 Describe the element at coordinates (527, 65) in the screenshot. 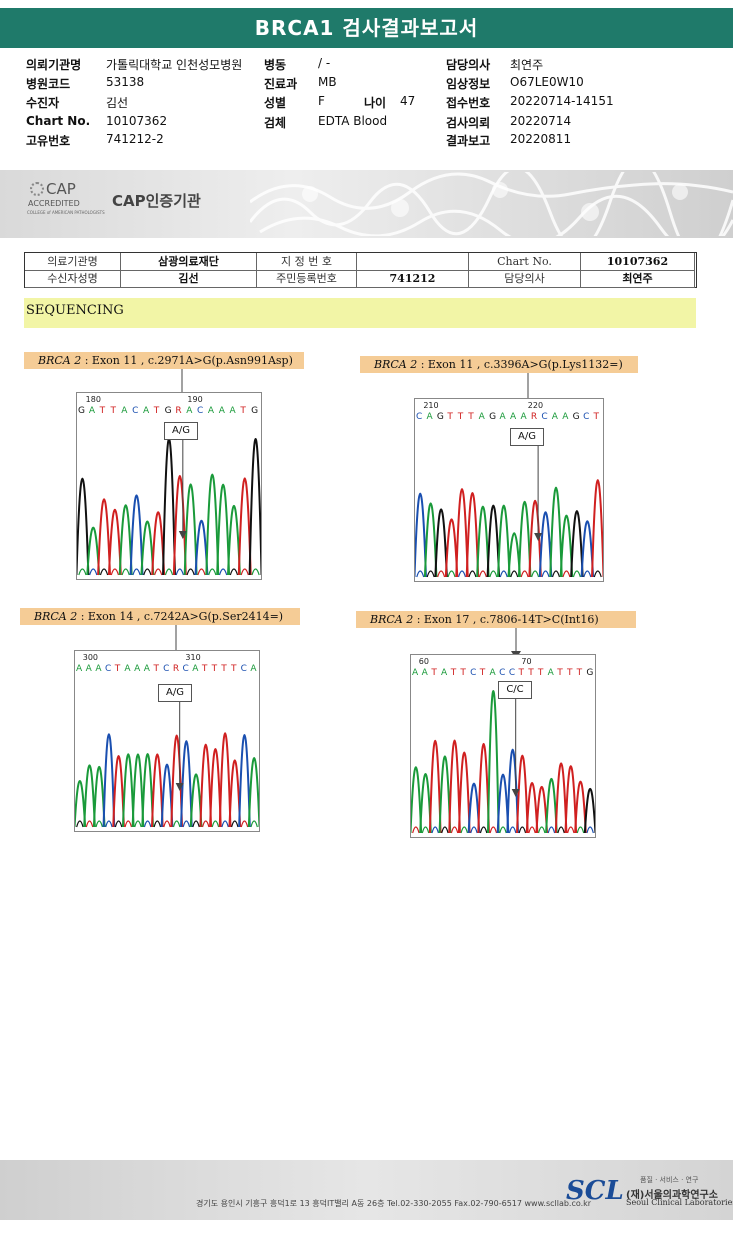

I see `info-value: 최연주` at that location.